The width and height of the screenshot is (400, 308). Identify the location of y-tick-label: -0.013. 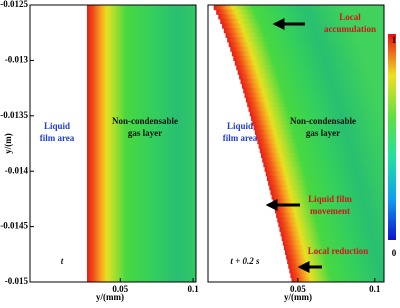
(17, 59).